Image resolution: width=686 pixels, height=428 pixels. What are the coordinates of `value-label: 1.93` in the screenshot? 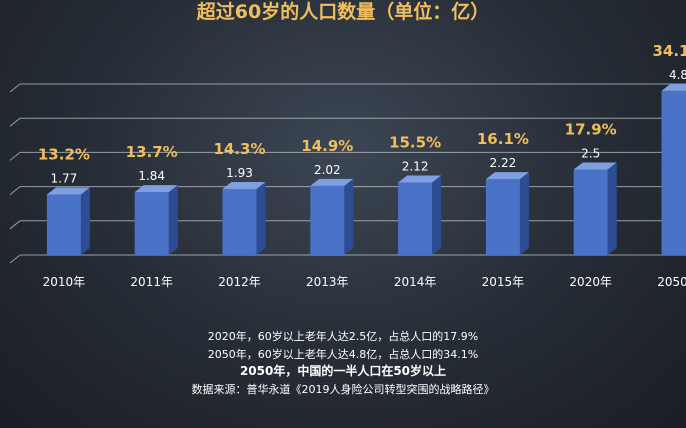 It's located at (239, 173).